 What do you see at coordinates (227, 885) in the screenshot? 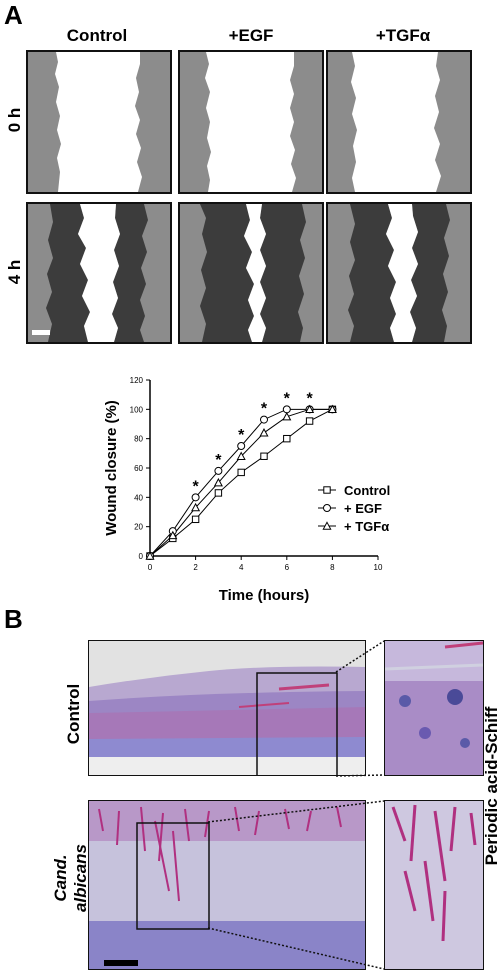
I see `histology-candida` at bounding box center [227, 885].